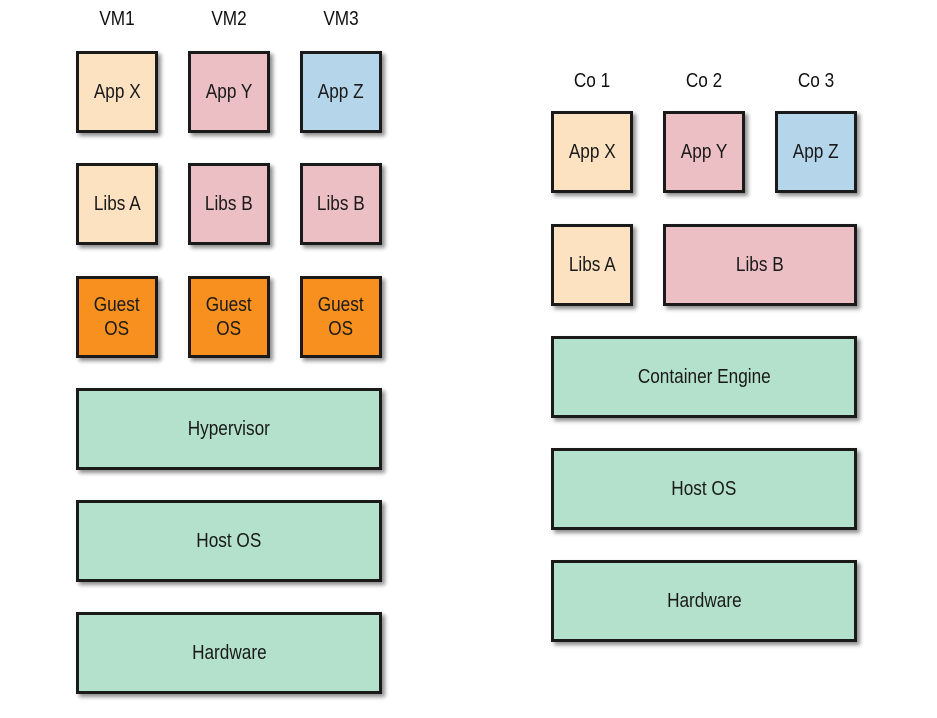 This screenshot has width=937, height=718. I want to click on vm2-libs-b-box: Libs B, so click(229, 204).